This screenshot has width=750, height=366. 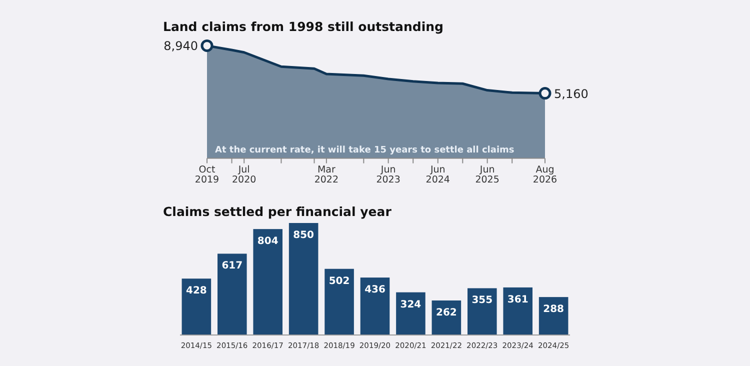 I want to click on data-label: 288, so click(x=553, y=310).